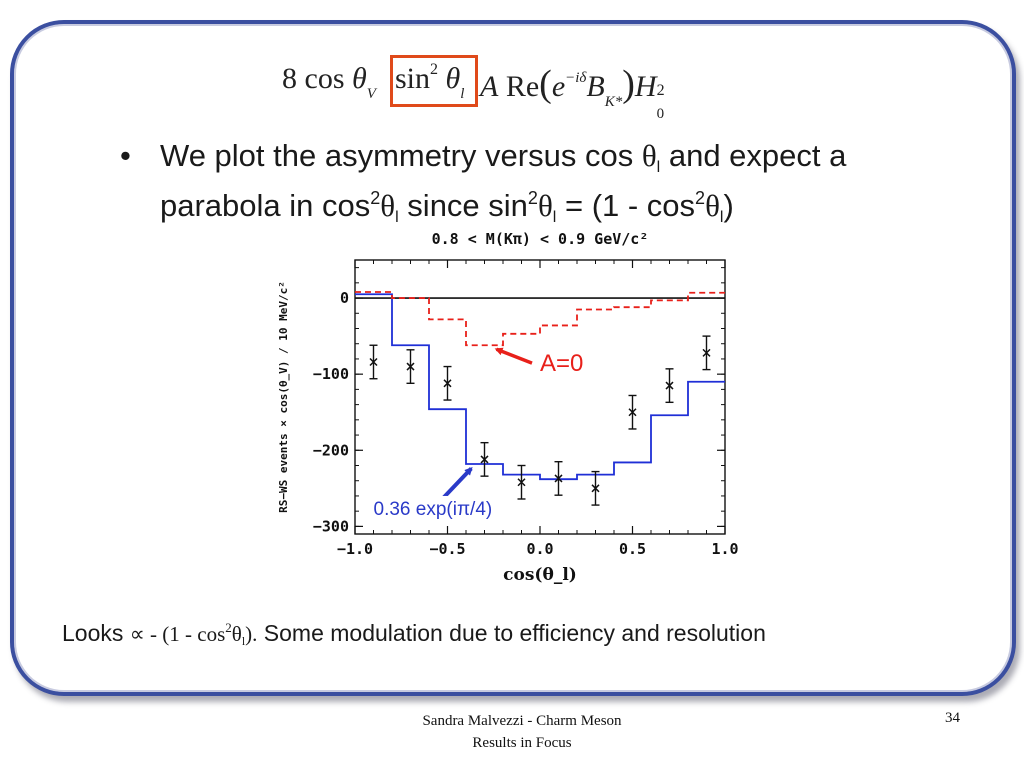 The width and height of the screenshot is (1024, 768). Describe the element at coordinates (355, 549) in the screenshot. I see `x-tick-label: −1.0` at that location.